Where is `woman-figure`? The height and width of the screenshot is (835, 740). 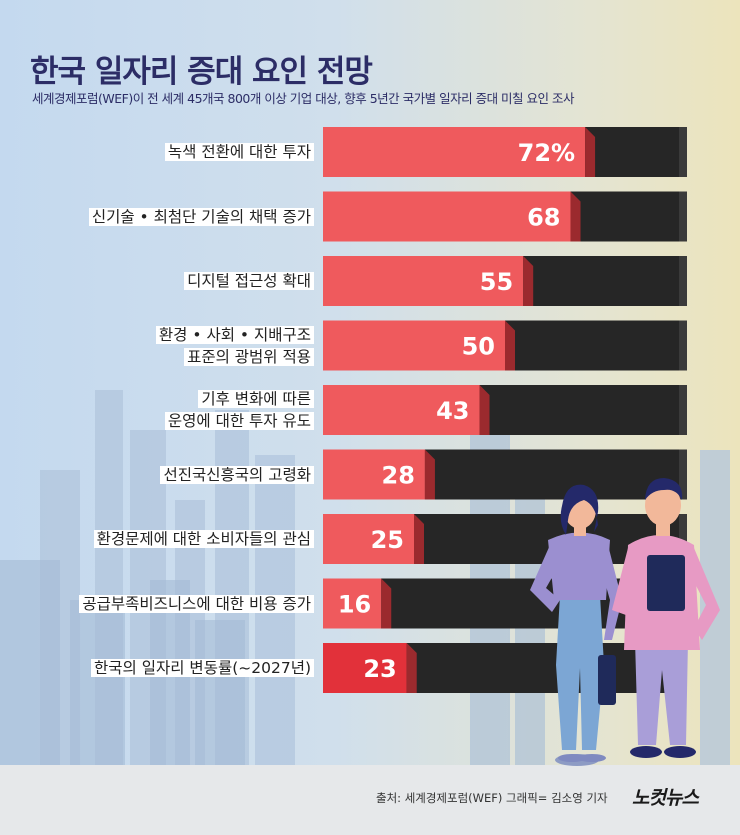
woman-figure is located at coordinates (576, 625).